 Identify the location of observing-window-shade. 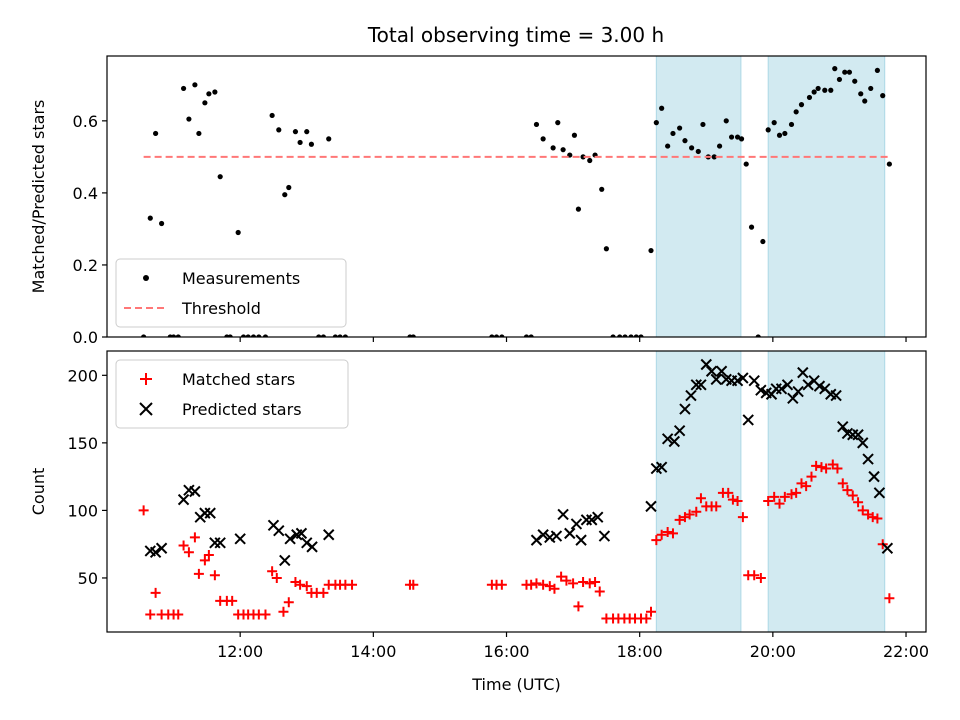
(698, 491).